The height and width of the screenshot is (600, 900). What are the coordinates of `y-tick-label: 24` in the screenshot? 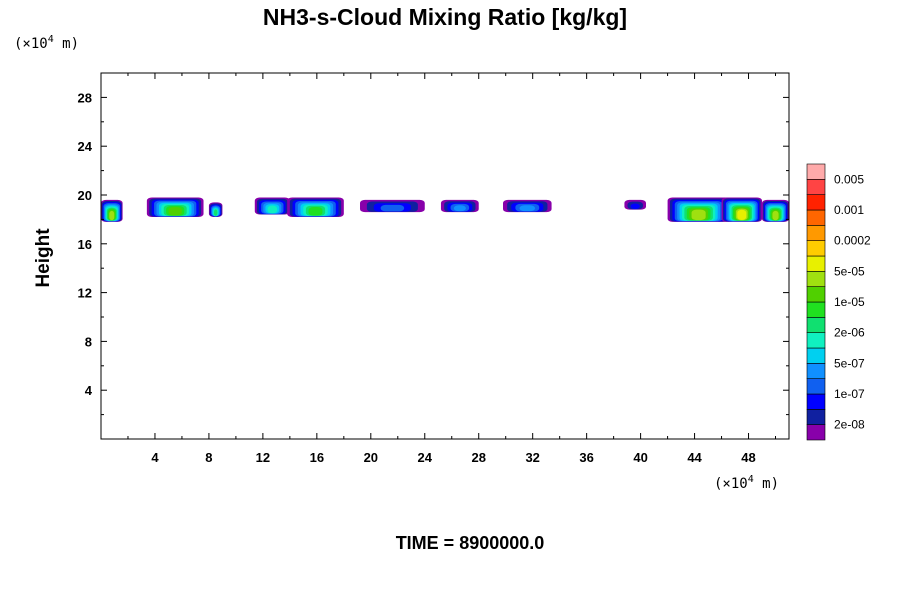 It's located at (85, 146).